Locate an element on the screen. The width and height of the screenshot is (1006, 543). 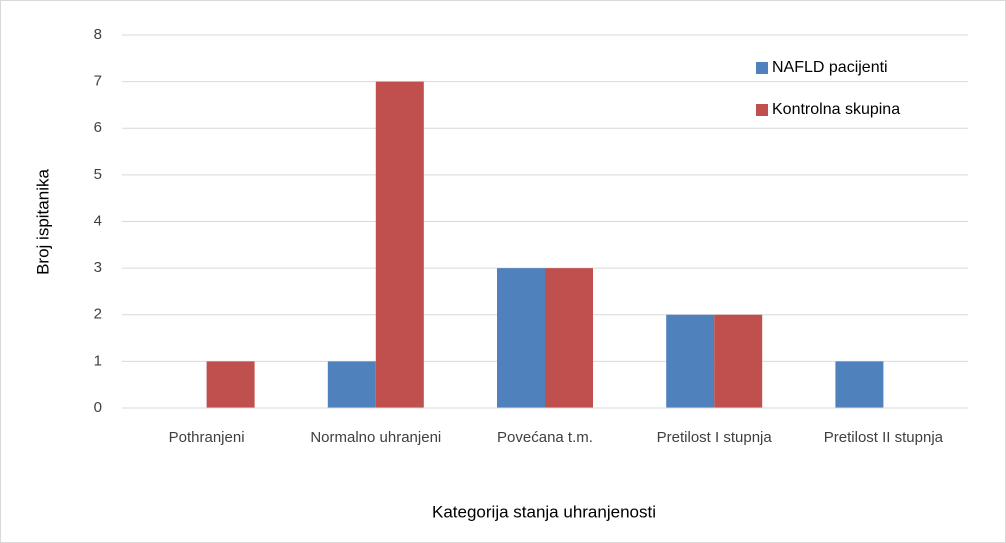
x-tick-label: Normalno uhranjeni is located at coordinates (375, 437).